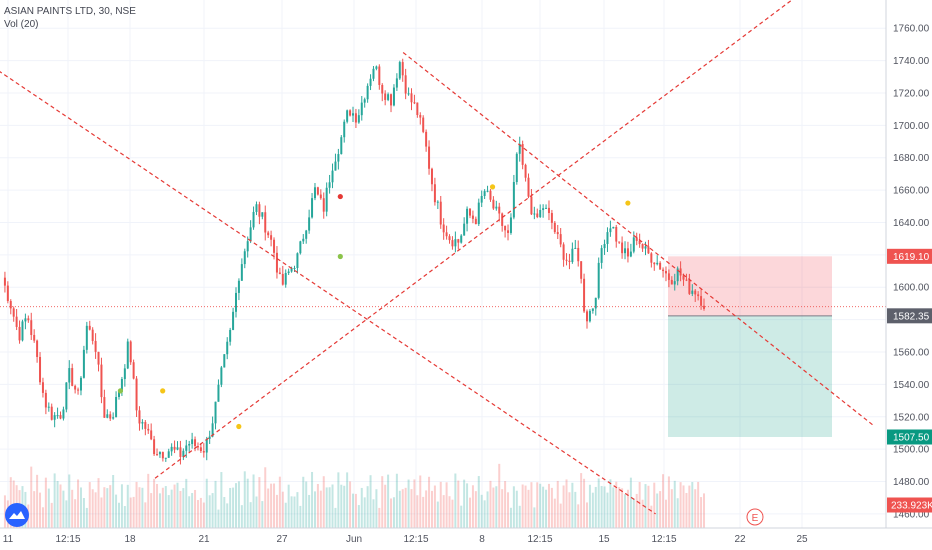  What do you see at coordinates (21, 24) in the screenshot?
I see `volume-indicator-label: Vol (20)` at bounding box center [21, 24].